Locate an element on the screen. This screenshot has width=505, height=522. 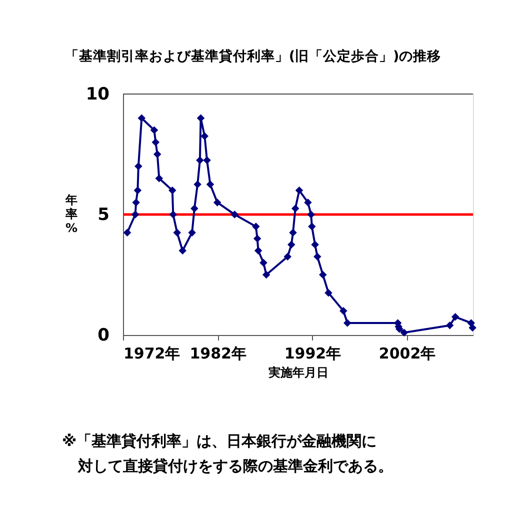
x-axis-title: 実施年月日 is located at coordinates (298, 373).